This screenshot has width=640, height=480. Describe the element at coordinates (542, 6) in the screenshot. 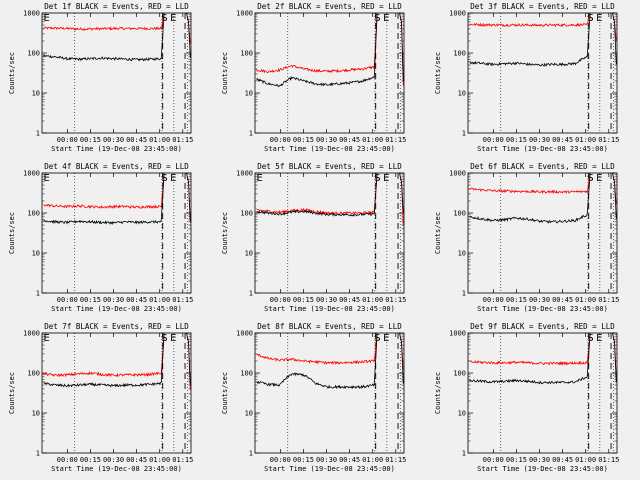

I see `chart-title: Det 3f BLACK = Events, RED = LLD` at that location.